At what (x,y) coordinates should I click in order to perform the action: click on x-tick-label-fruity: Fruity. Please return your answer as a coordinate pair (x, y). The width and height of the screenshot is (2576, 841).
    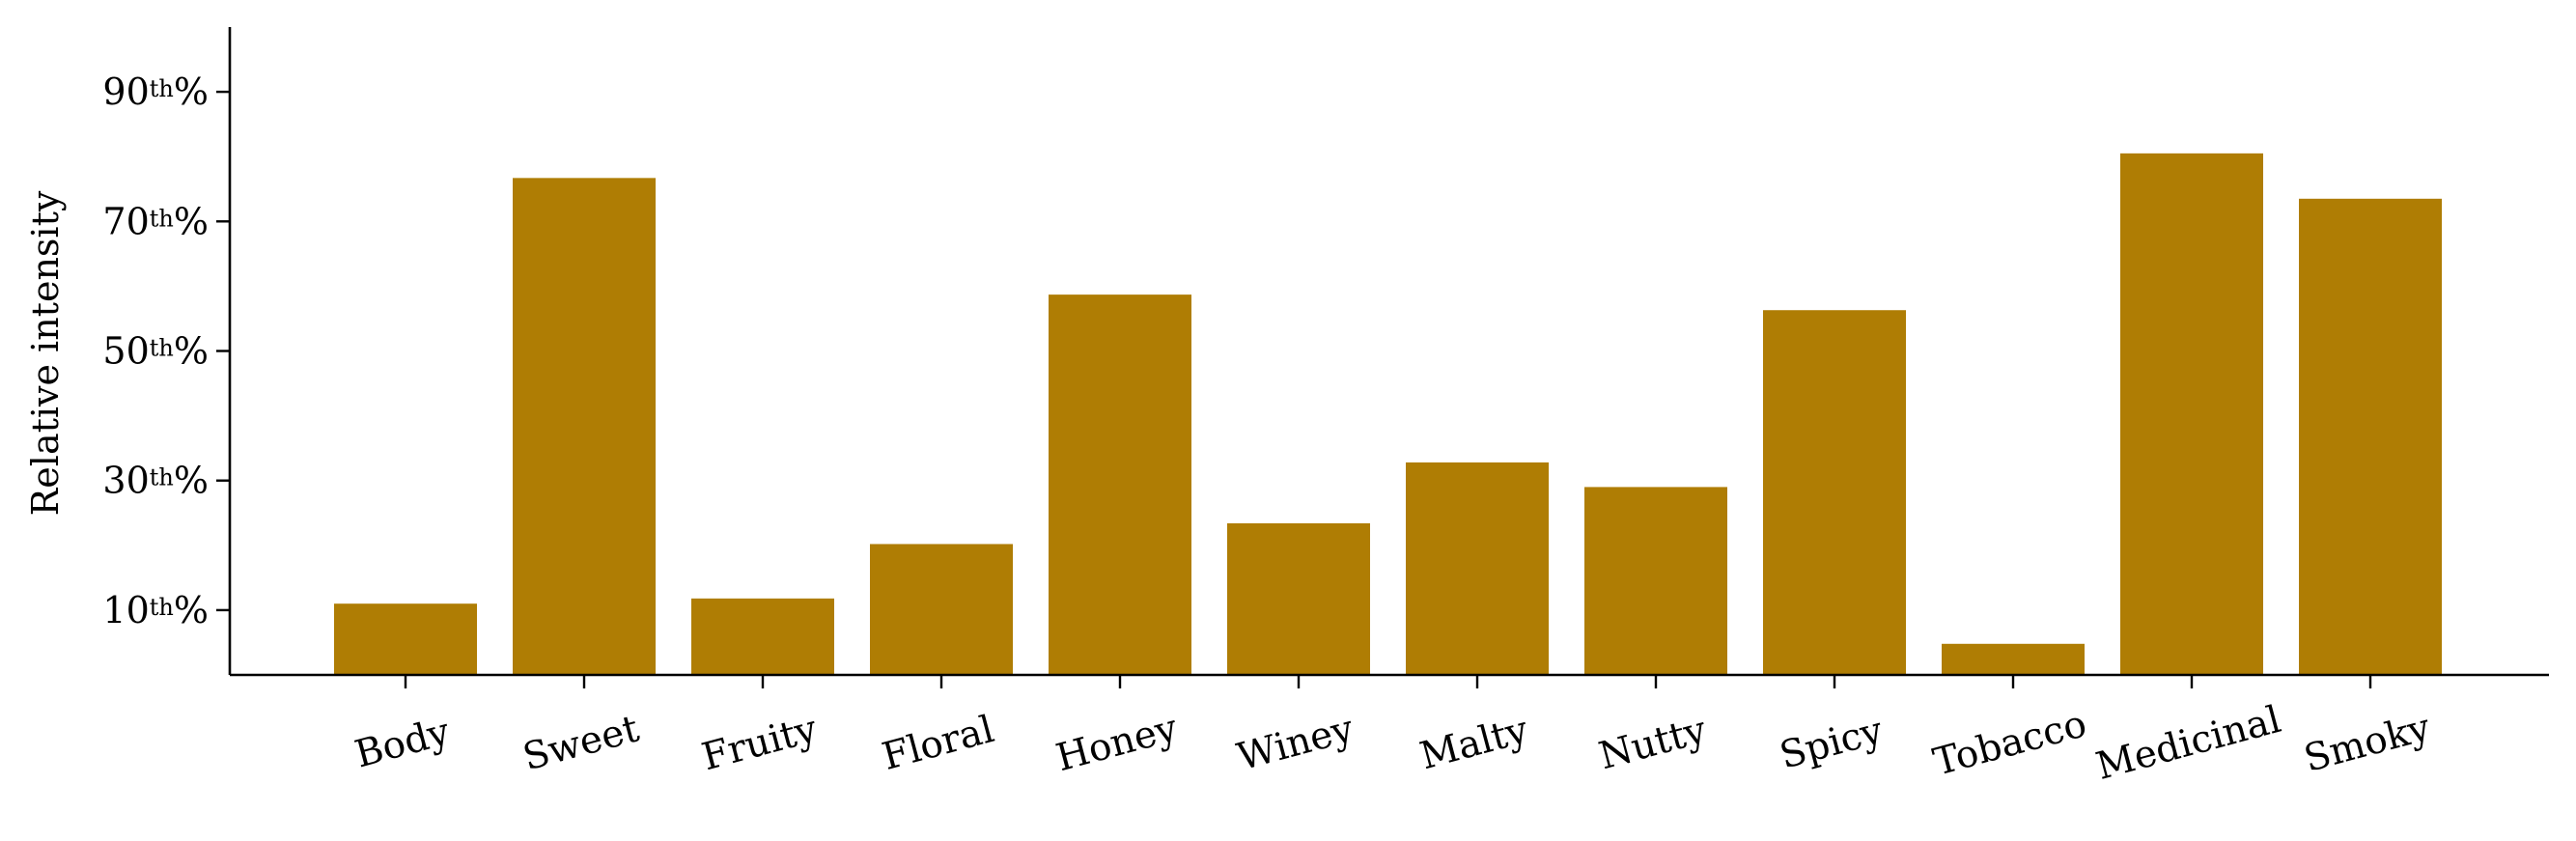
    Looking at the image, I should click on (761, 744).